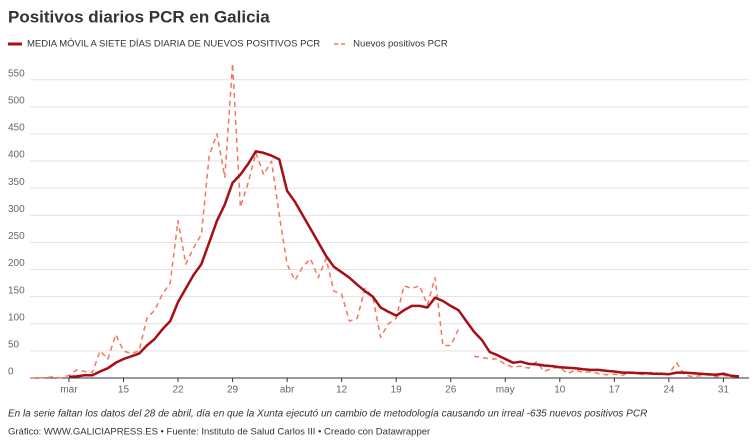 Image resolution: width=756 pixels, height=447 pixels. I want to click on y-tick-label: 250, so click(16, 236).